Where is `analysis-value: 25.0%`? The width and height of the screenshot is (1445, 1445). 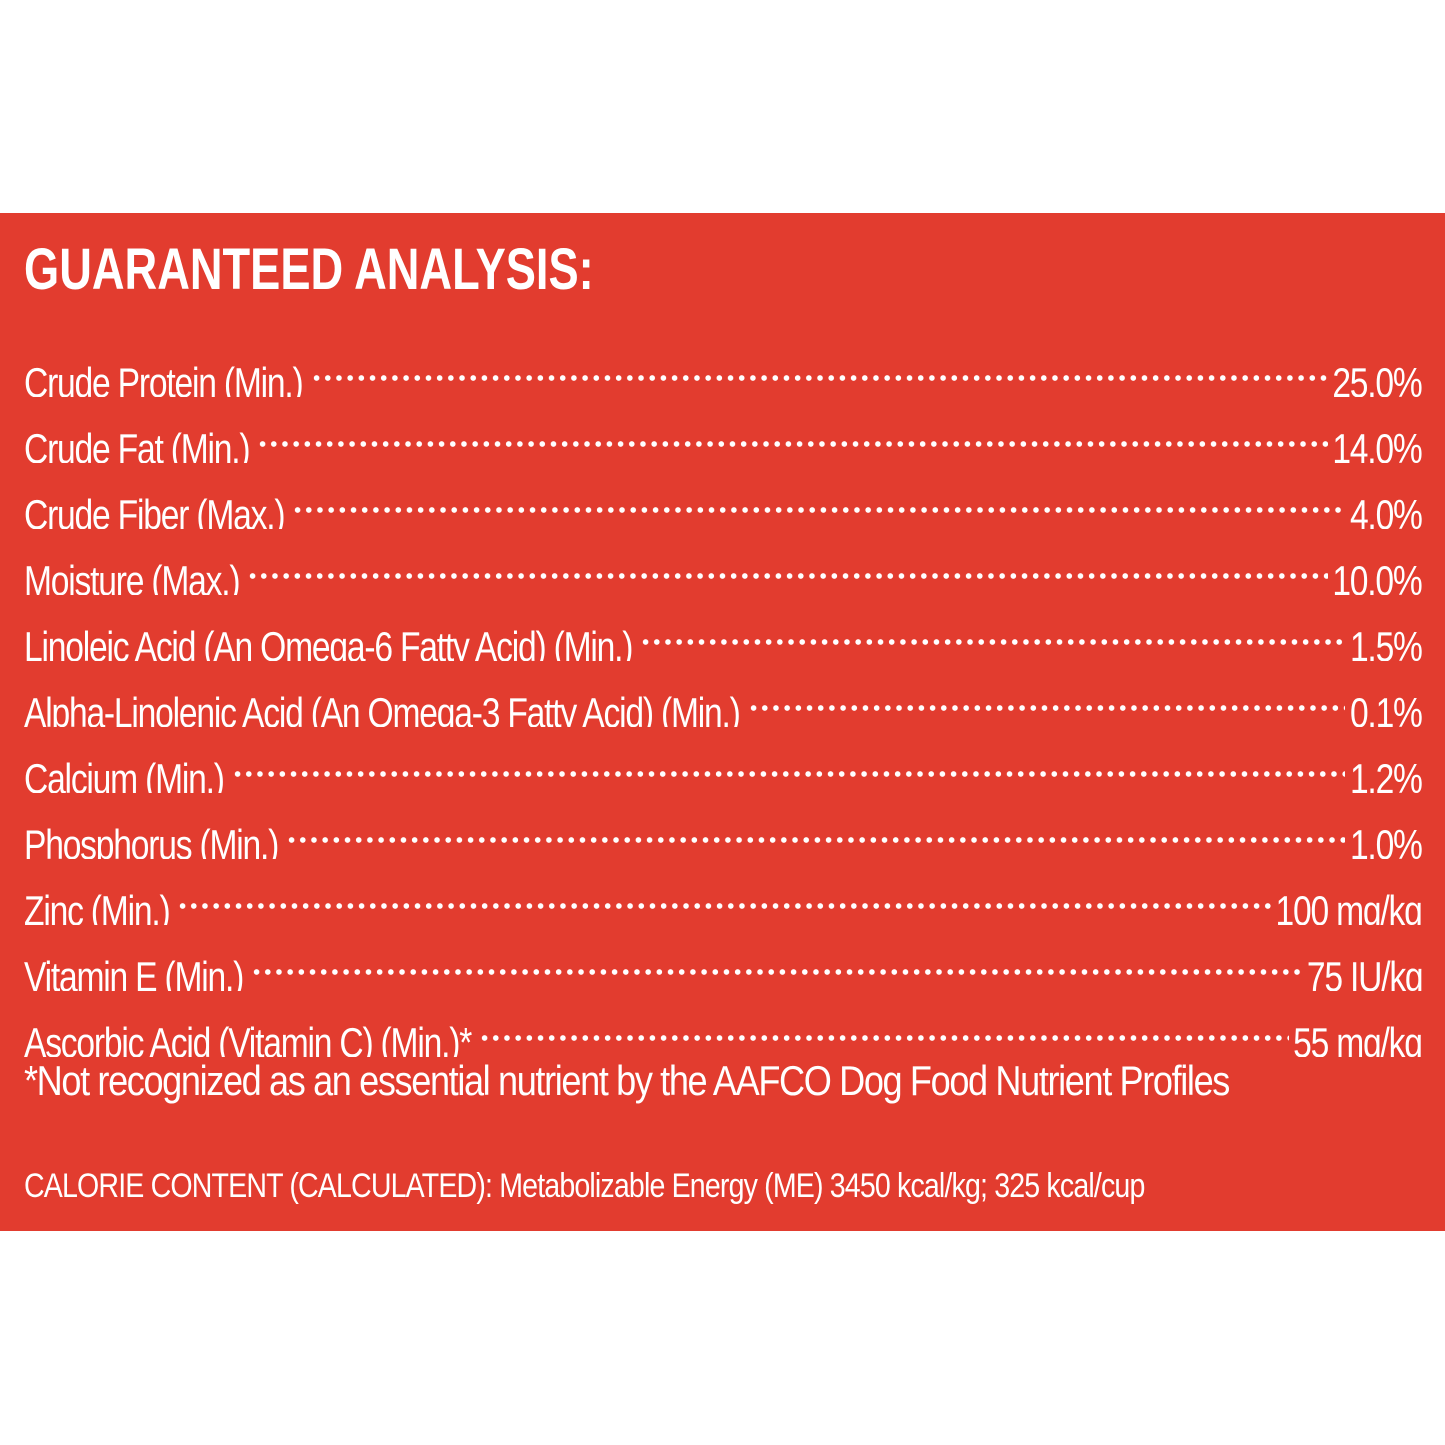 analysis-value: 25.0% is located at coordinates (1377, 378).